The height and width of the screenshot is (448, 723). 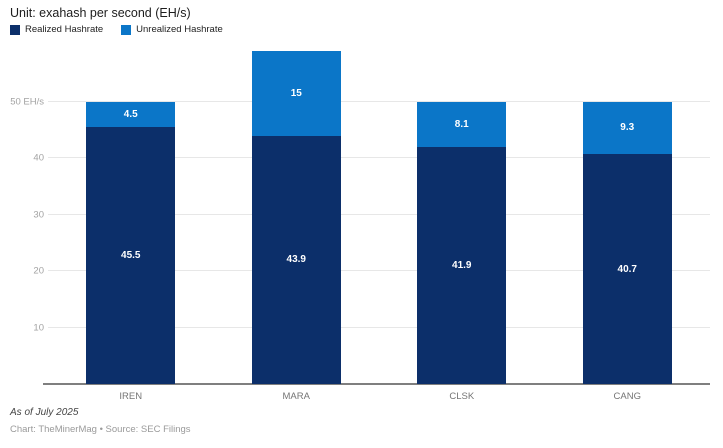 I want to click on legend: Realized Hashrate Unrealized Hashrate, so click(x=116, y=29).